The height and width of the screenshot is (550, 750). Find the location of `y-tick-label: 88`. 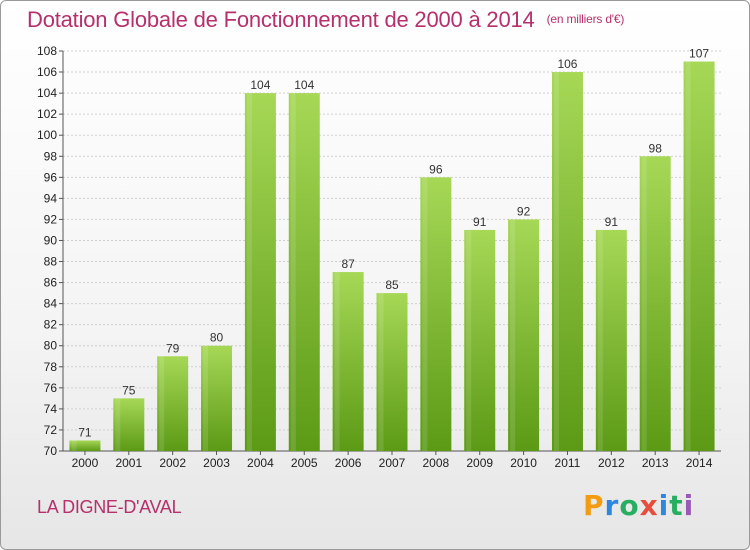

y-tick-label: 88 is located at coordinates (51, 262).